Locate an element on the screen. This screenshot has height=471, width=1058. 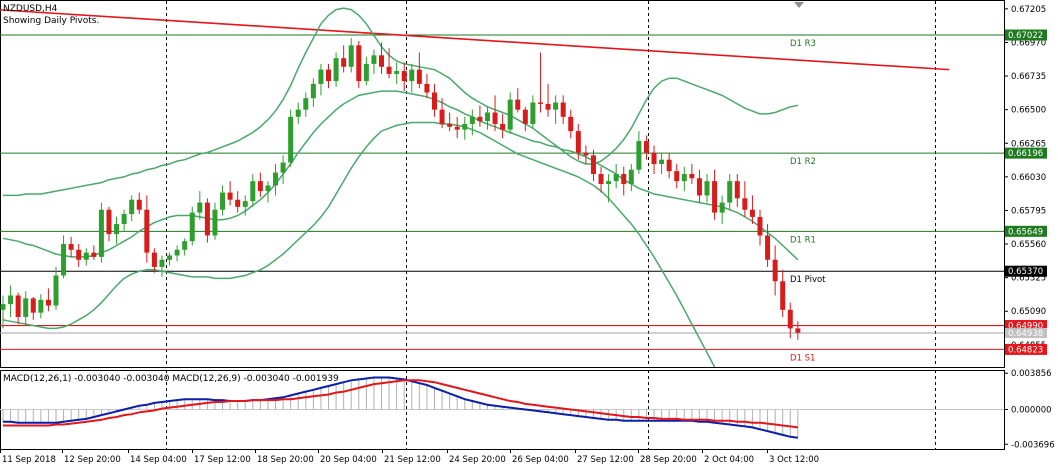
time-tick-label: 14 Sep 04:00 is located at coordinates (158, 460).